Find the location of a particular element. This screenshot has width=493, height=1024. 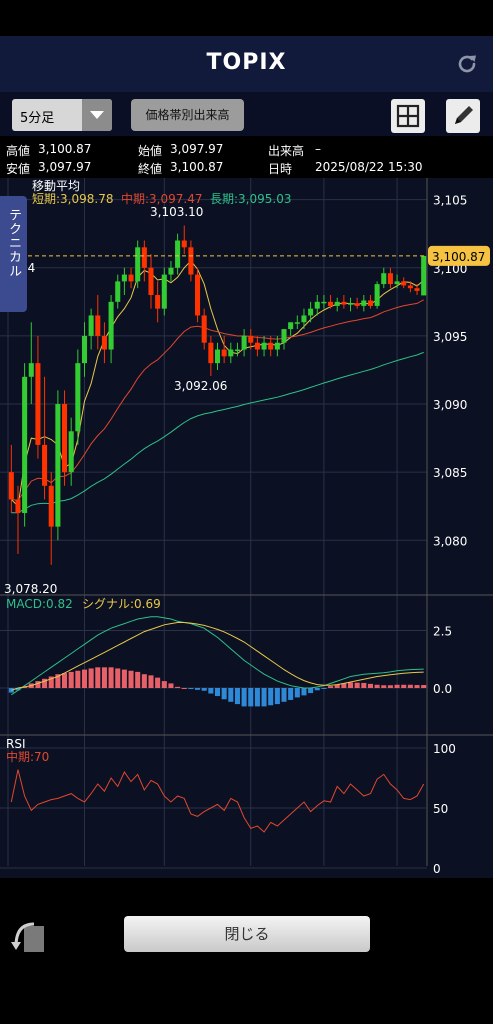

ma-title: 移動平均 is located at coordinates (56, 186).